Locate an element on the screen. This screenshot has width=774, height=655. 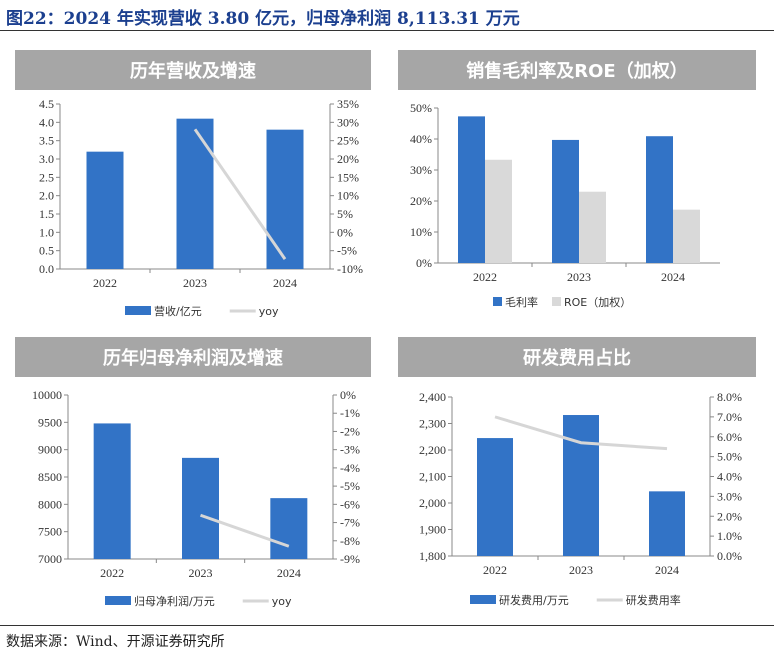
y2-tick-label: 3.0% is located at coordinates (729, 496).